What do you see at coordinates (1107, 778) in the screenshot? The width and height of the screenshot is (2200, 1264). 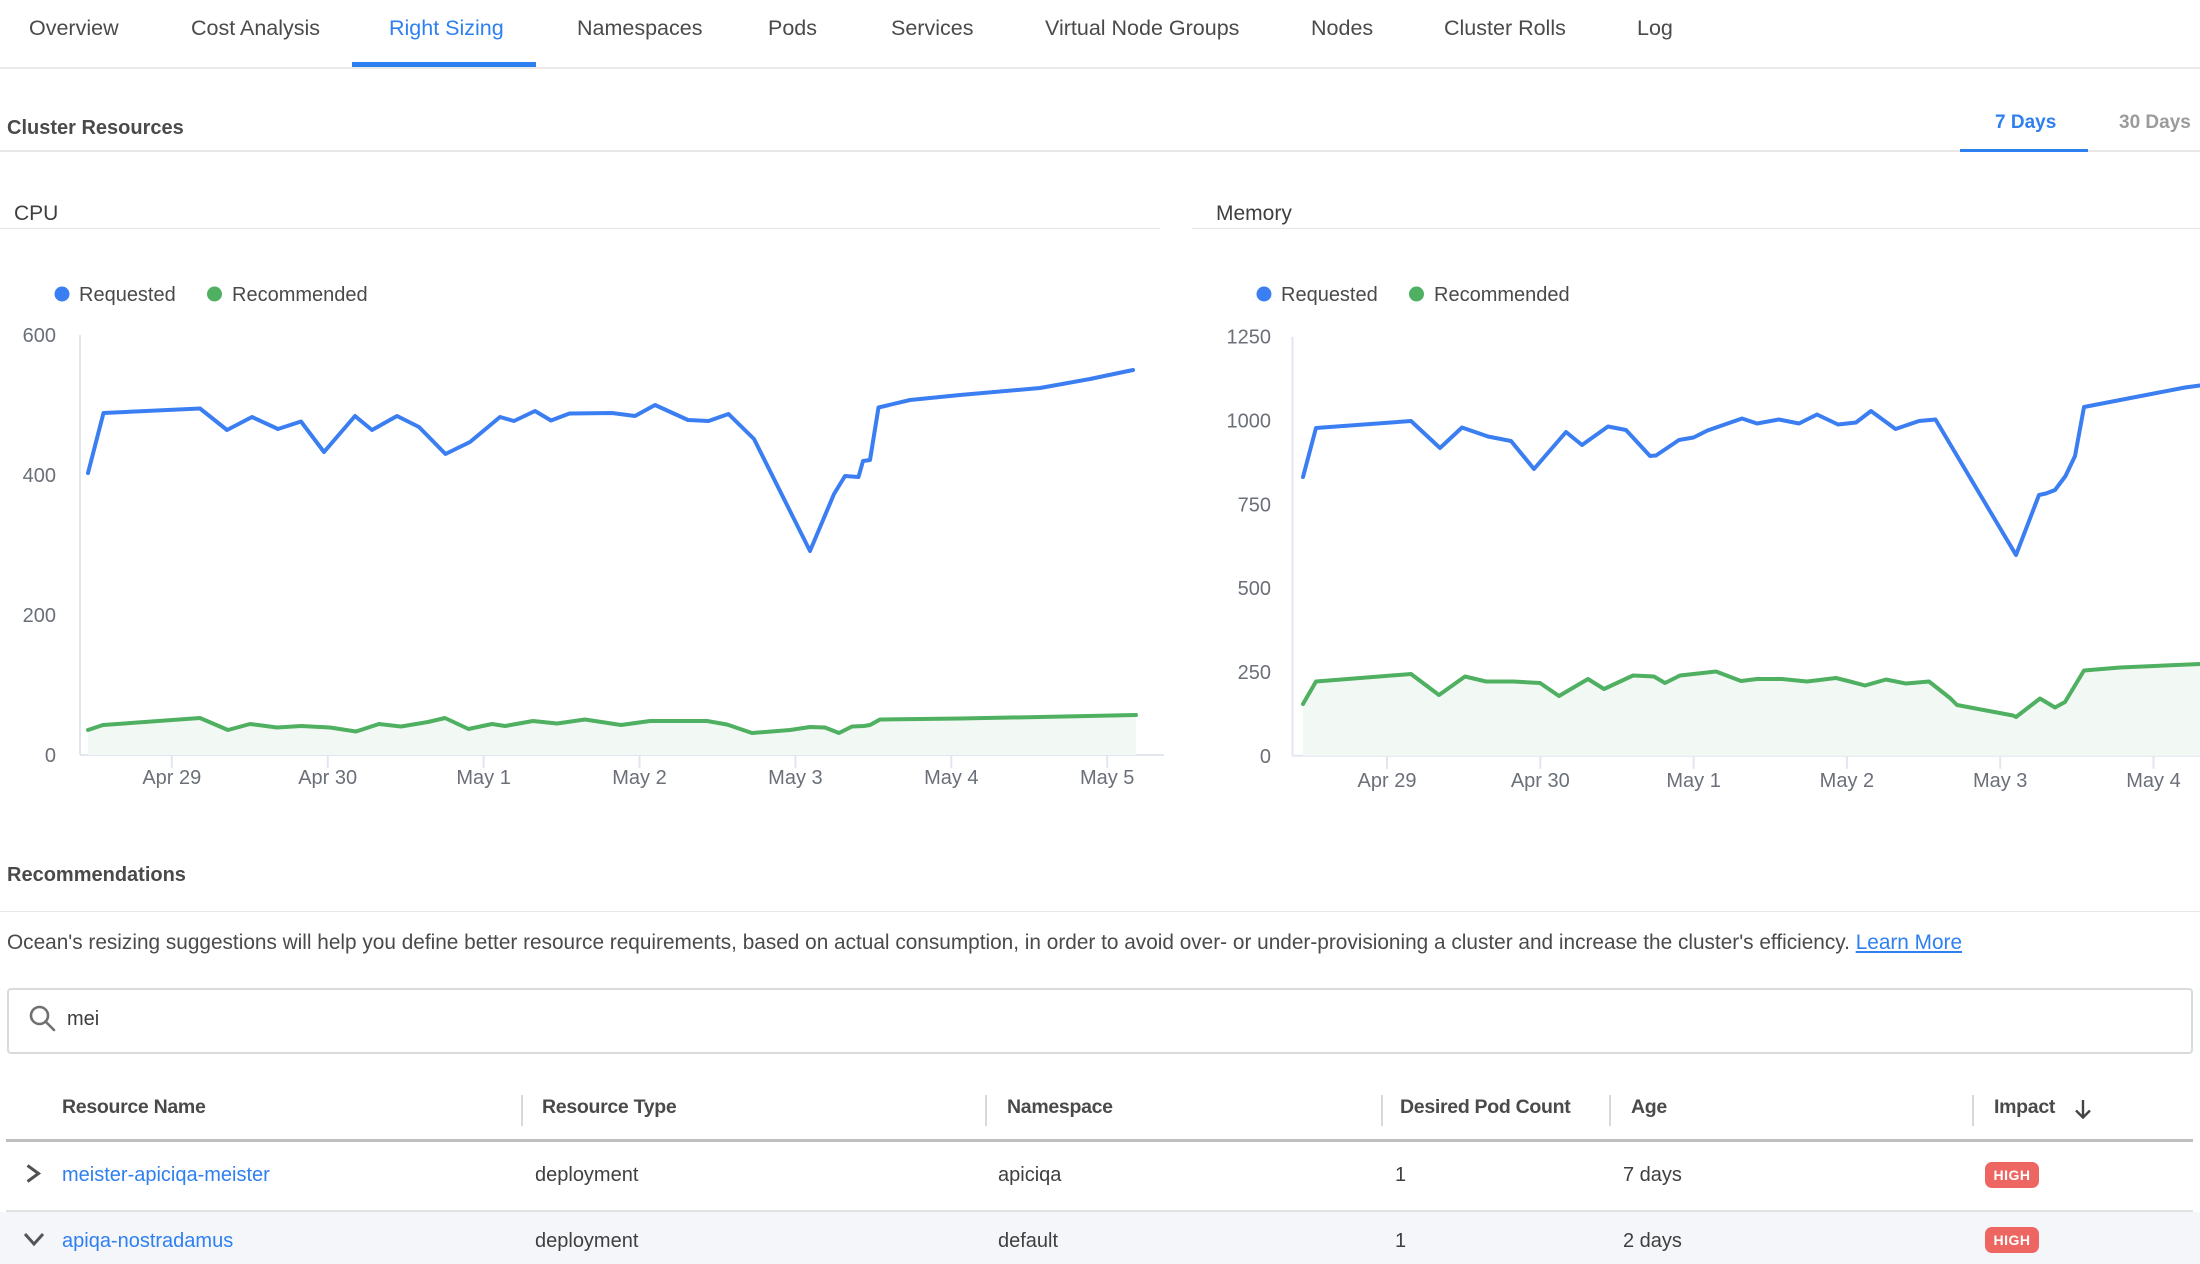 I see `svg-text: May 5` at bounding box center [1107, 778].